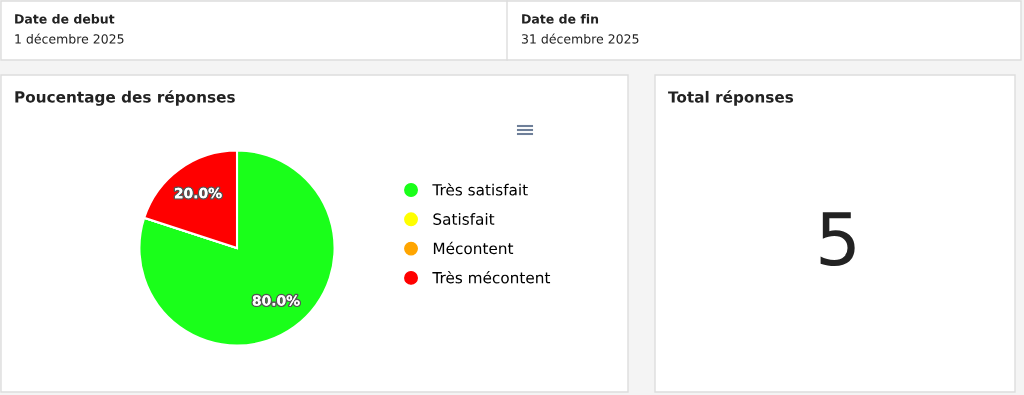  I want to click on legend-label: Satisfait, so click(464, 219).